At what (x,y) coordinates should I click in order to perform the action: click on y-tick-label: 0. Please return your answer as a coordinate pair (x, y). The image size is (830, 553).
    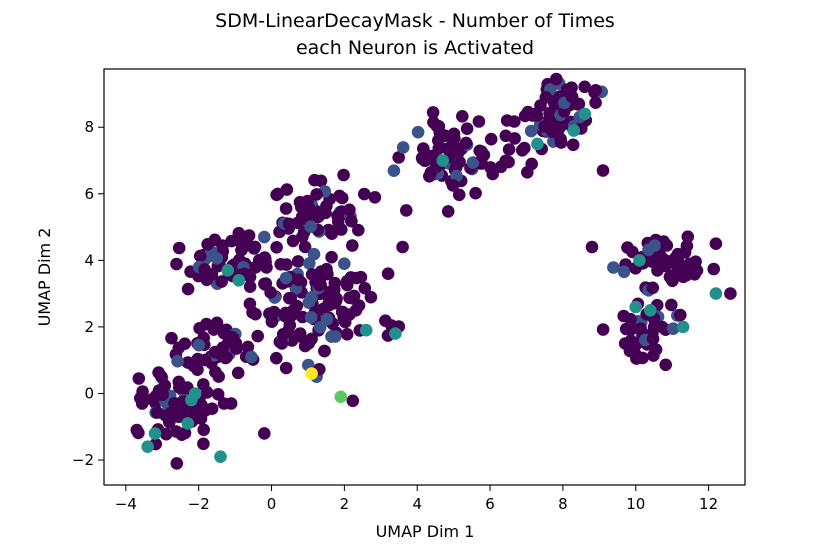
    Looking at the image, I should click on (89, 393).